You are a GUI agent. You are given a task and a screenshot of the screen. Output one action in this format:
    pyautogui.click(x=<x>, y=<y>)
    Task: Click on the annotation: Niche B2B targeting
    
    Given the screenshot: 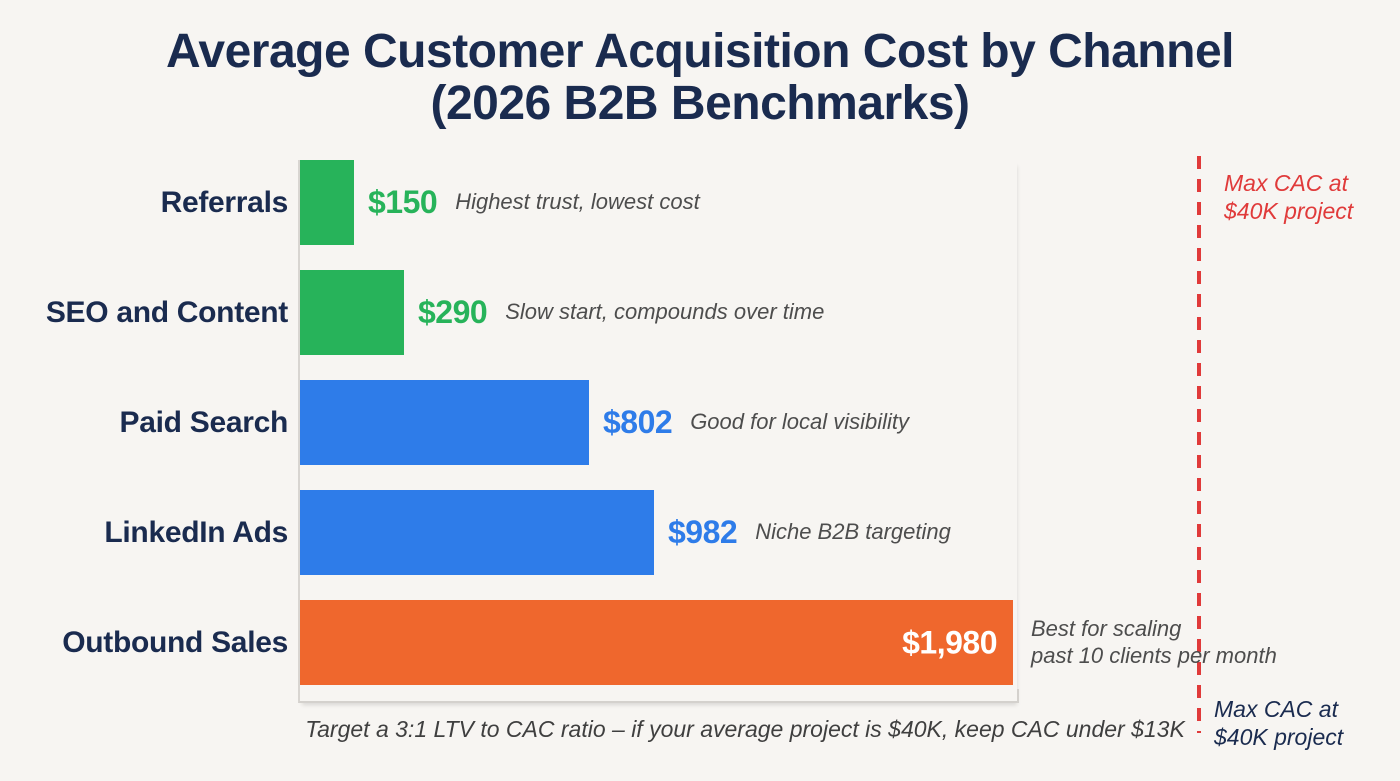 What is the action you would take?
    pyautogui.click(x=853, y=532)
    